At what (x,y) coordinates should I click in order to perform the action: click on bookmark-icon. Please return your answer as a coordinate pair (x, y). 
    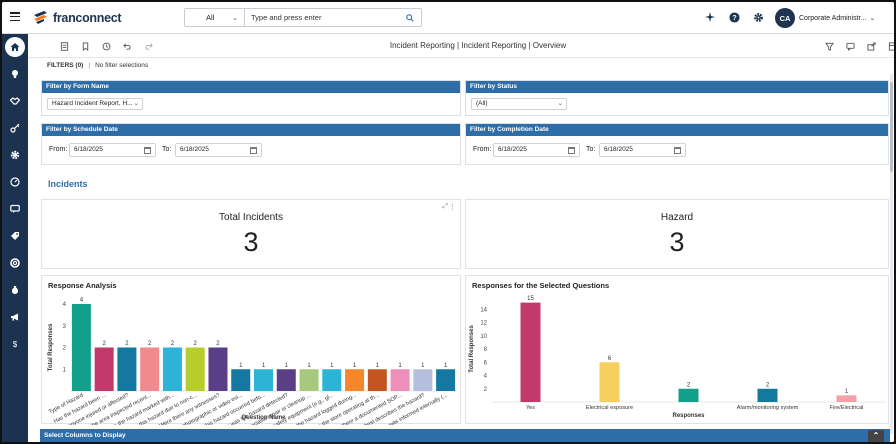
    Looking at the image, I should click on (85, 46).